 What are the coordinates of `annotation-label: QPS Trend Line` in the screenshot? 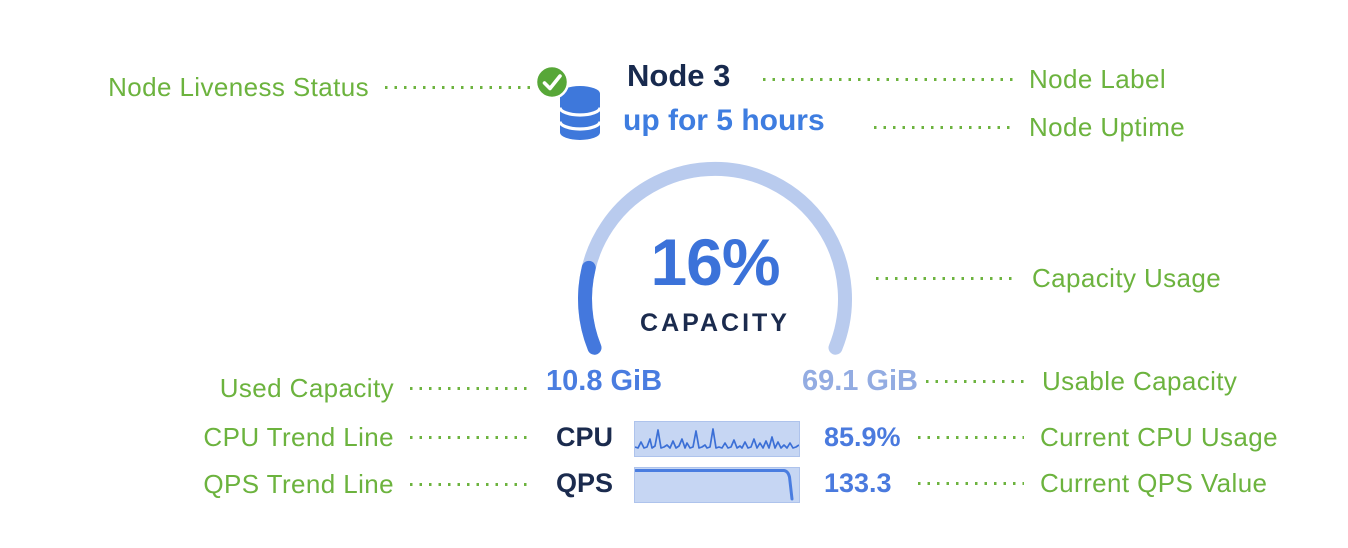 It's located at (298, 484).